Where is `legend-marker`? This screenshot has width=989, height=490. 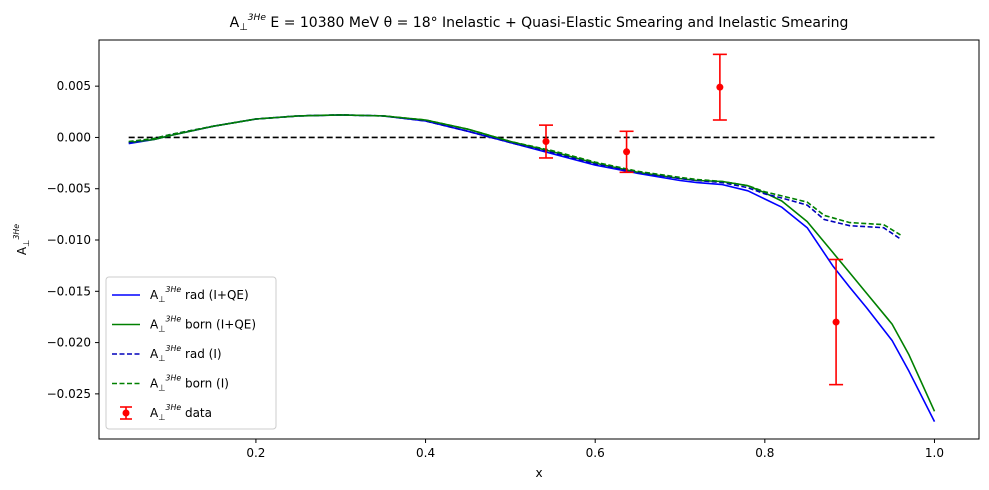
legend-marker is located at coordinates (126, 413).